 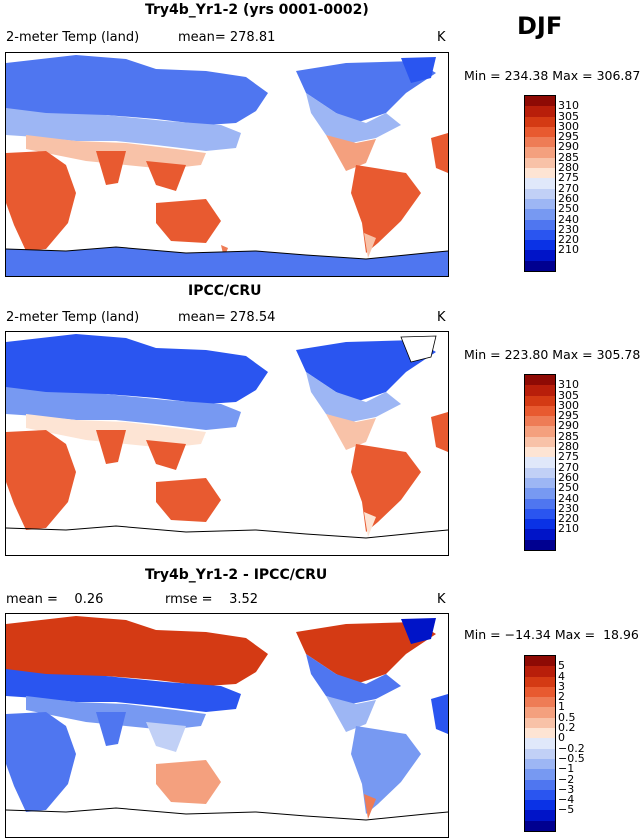 What do you see at coordinates (418, 631) in the screenshot?
I see `map3-greenland` at bounding box center [418, 631].